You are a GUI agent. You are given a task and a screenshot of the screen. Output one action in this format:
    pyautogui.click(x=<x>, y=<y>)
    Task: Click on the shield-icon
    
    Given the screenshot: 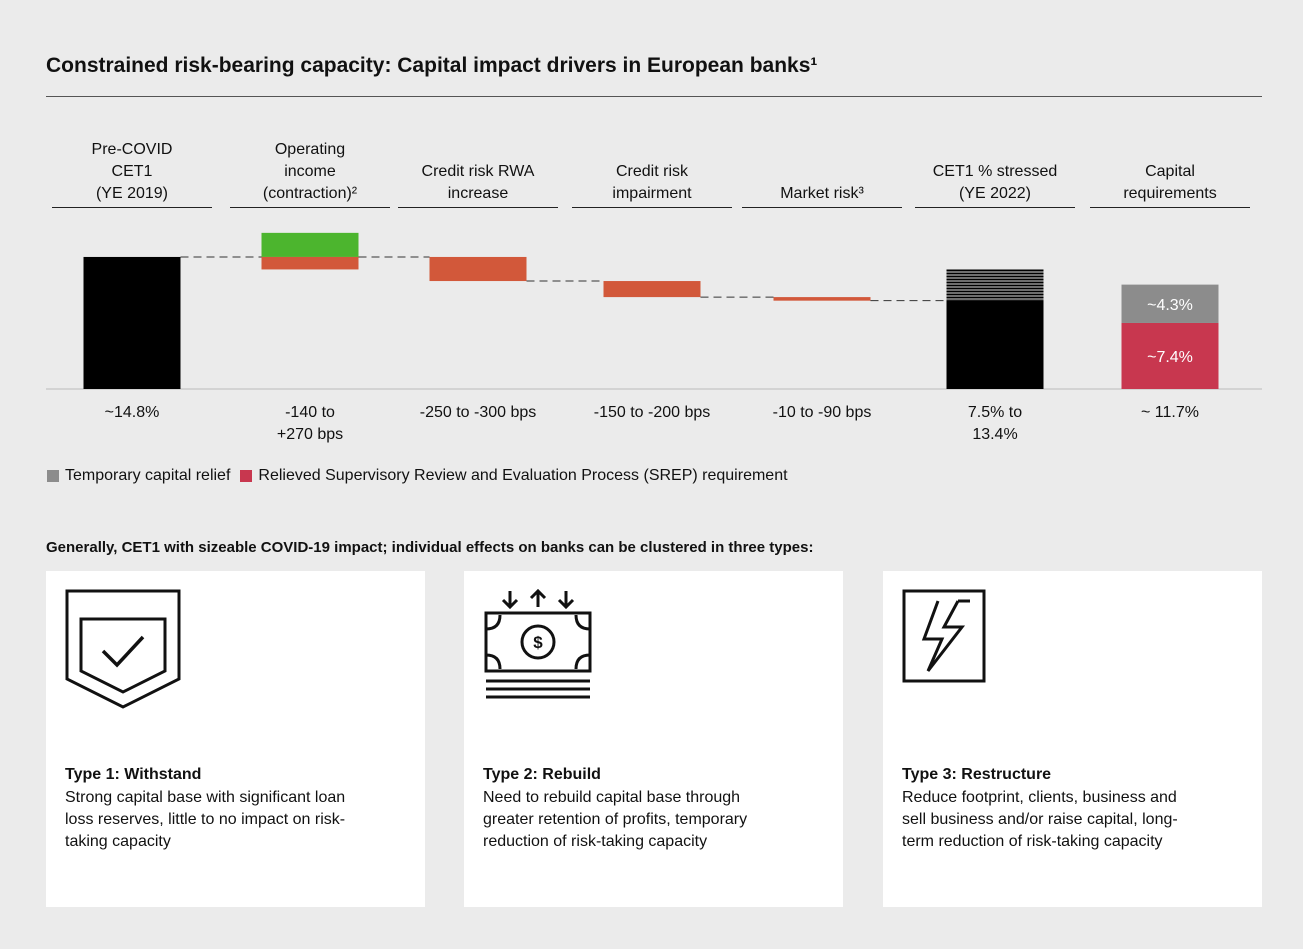 What is the action you would take?
    pyautogui.click(x=123, y=649)
    